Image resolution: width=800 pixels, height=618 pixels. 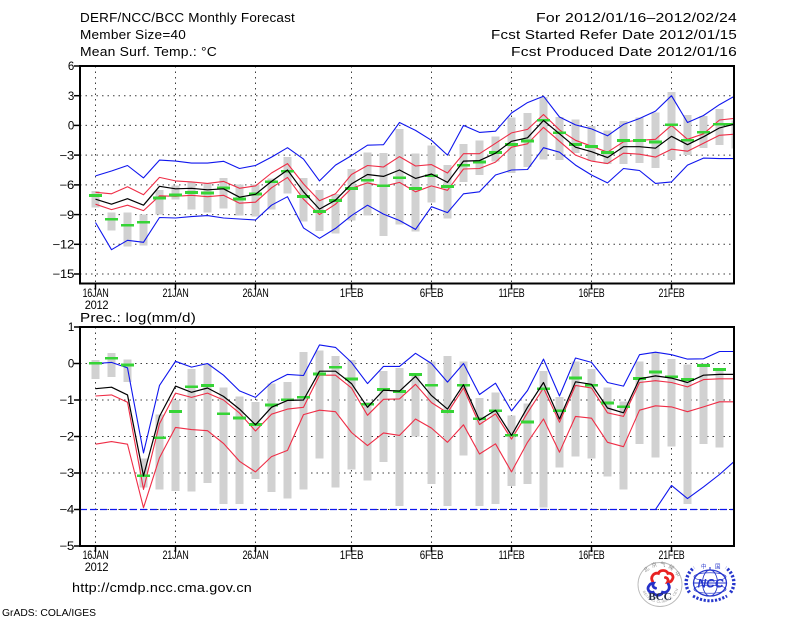 What do you see at coordinates (704, 567) in the screenshot?
I see `svg-text: 中` at bounding box center [704, 567].